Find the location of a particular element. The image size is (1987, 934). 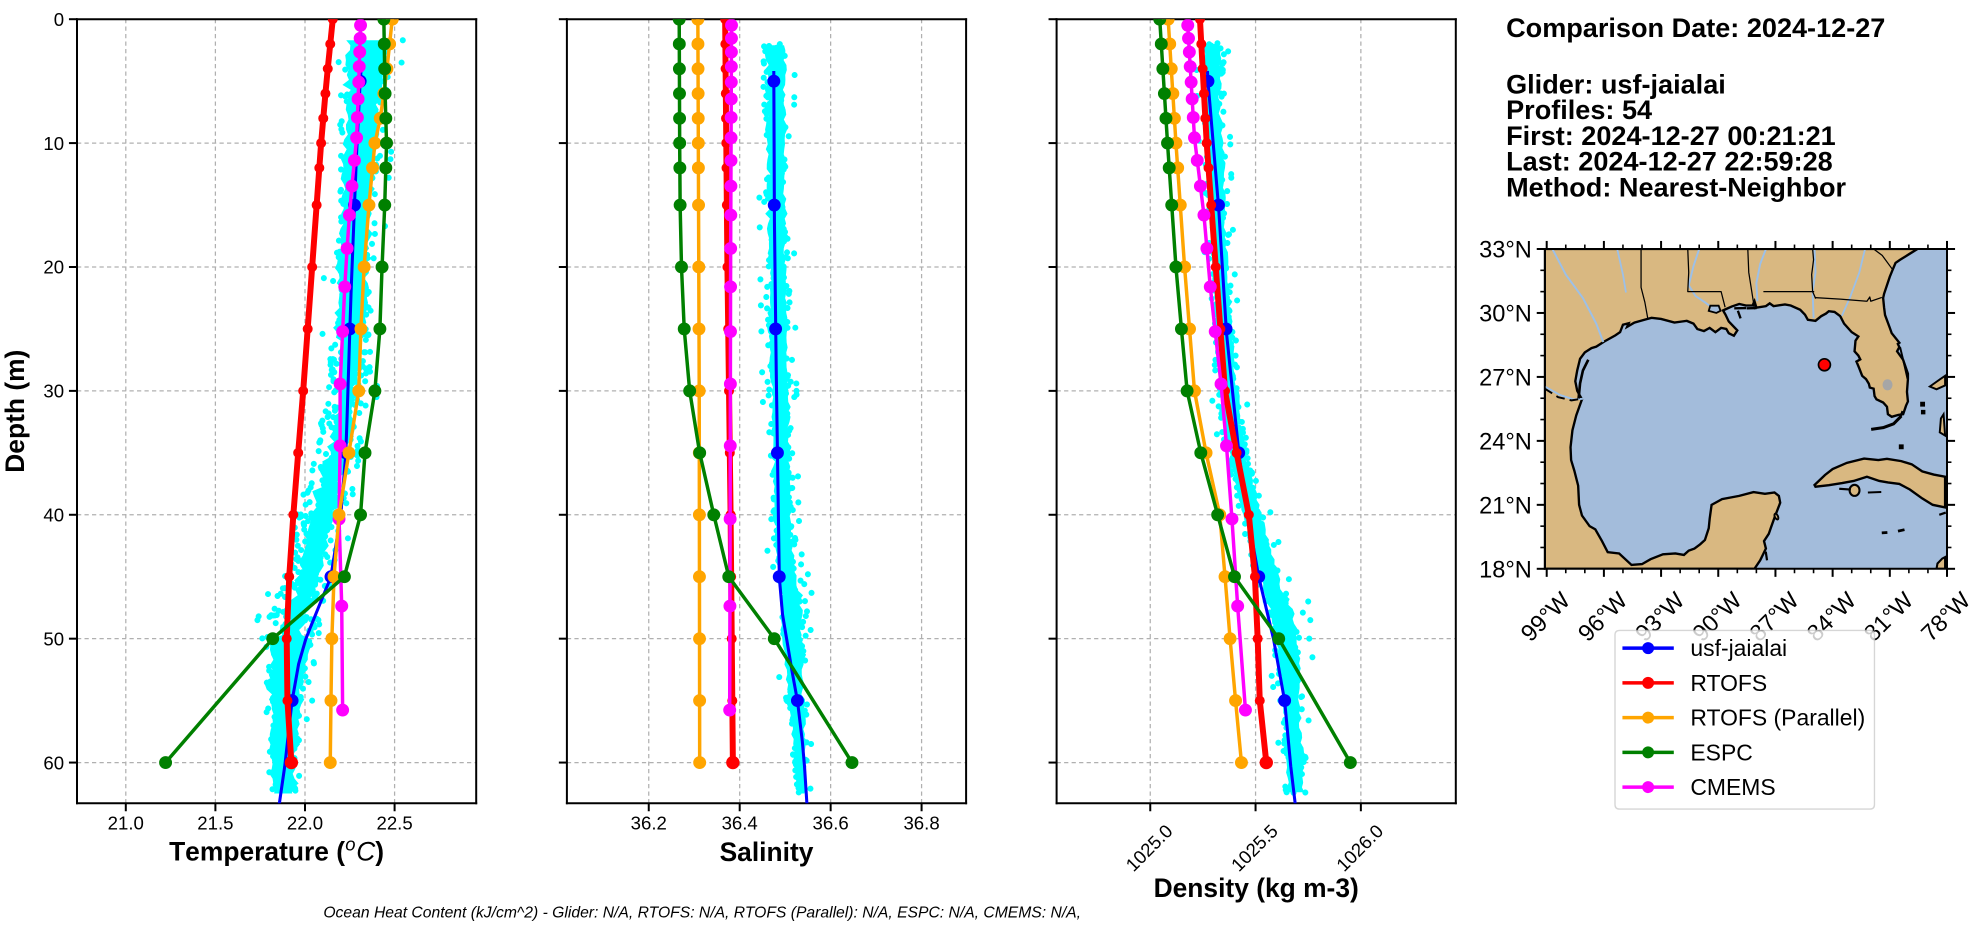

svg-text: 36.6 is located at coordinates (831, 823).